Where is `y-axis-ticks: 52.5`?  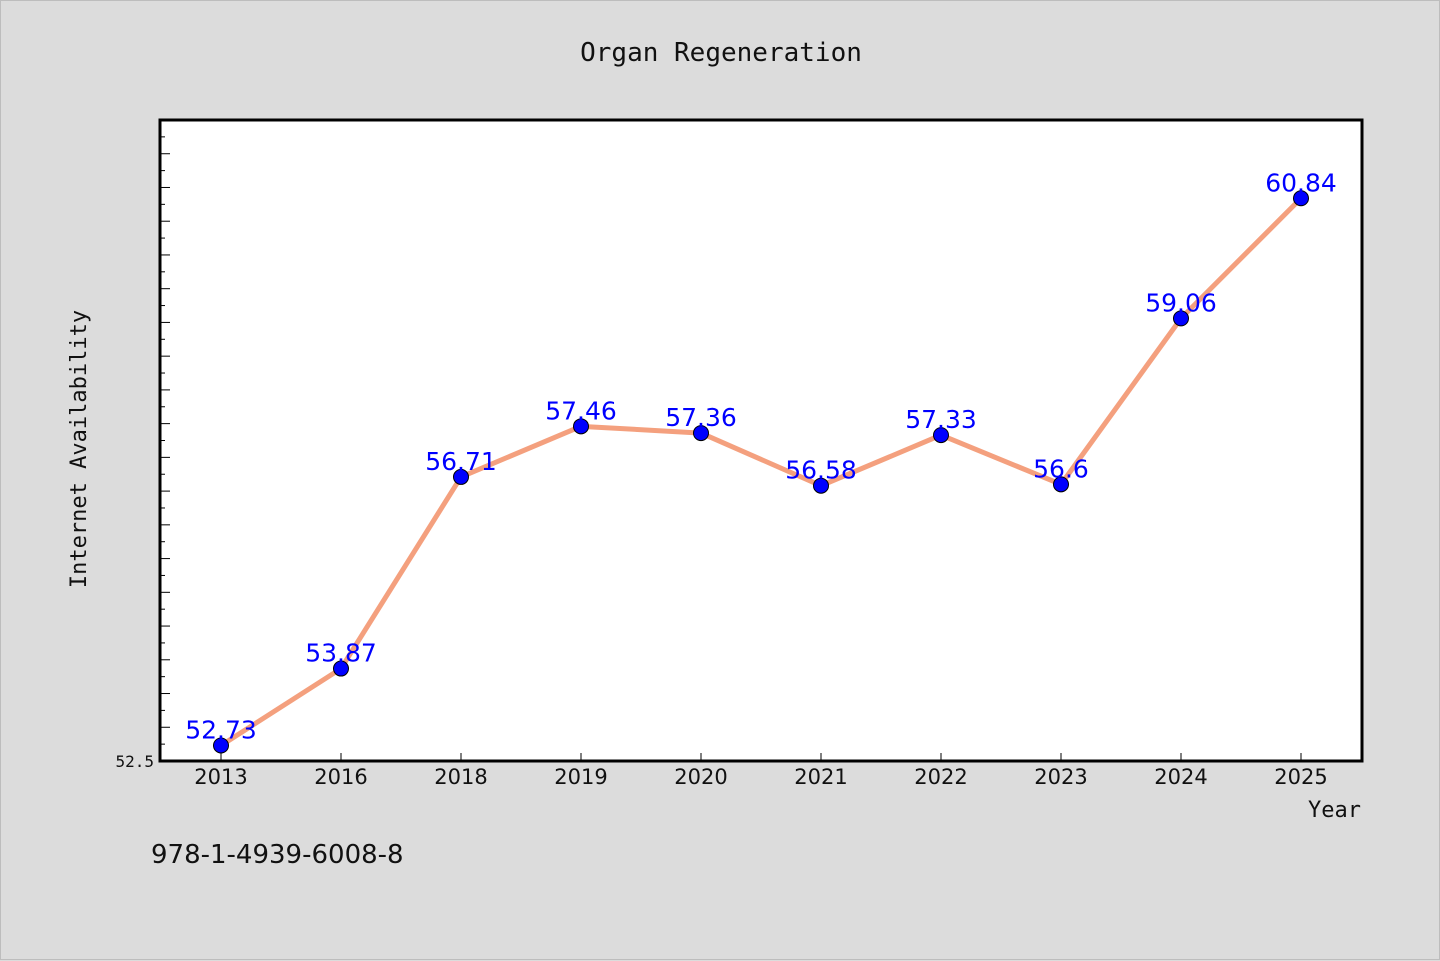
y-axis-ticks: 52.5 is located at coordinates (142, 445).